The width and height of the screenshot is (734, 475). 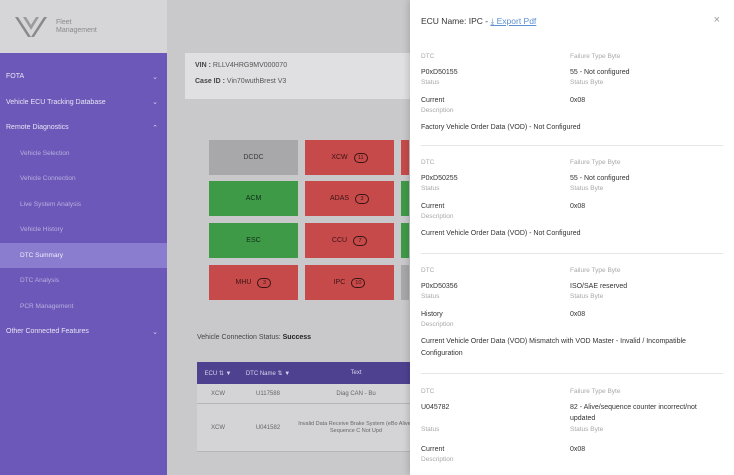 What do you see at coordinates (478, 31) in the screenshot?
I see `panel-title: ECU Name: IPC - ⤓ Export Pdf` at bounding box center [478, 31].